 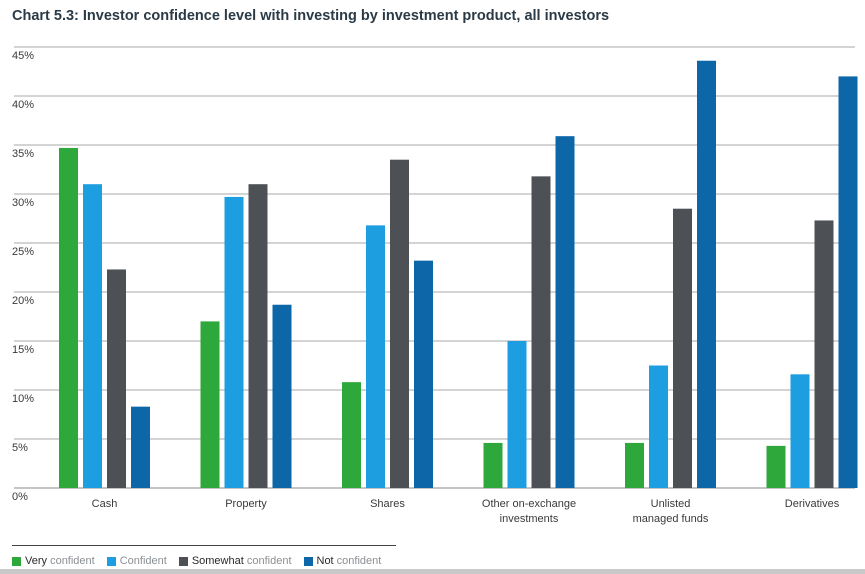 I want to click on legend-item: Confident, so click(x=136, y=561).